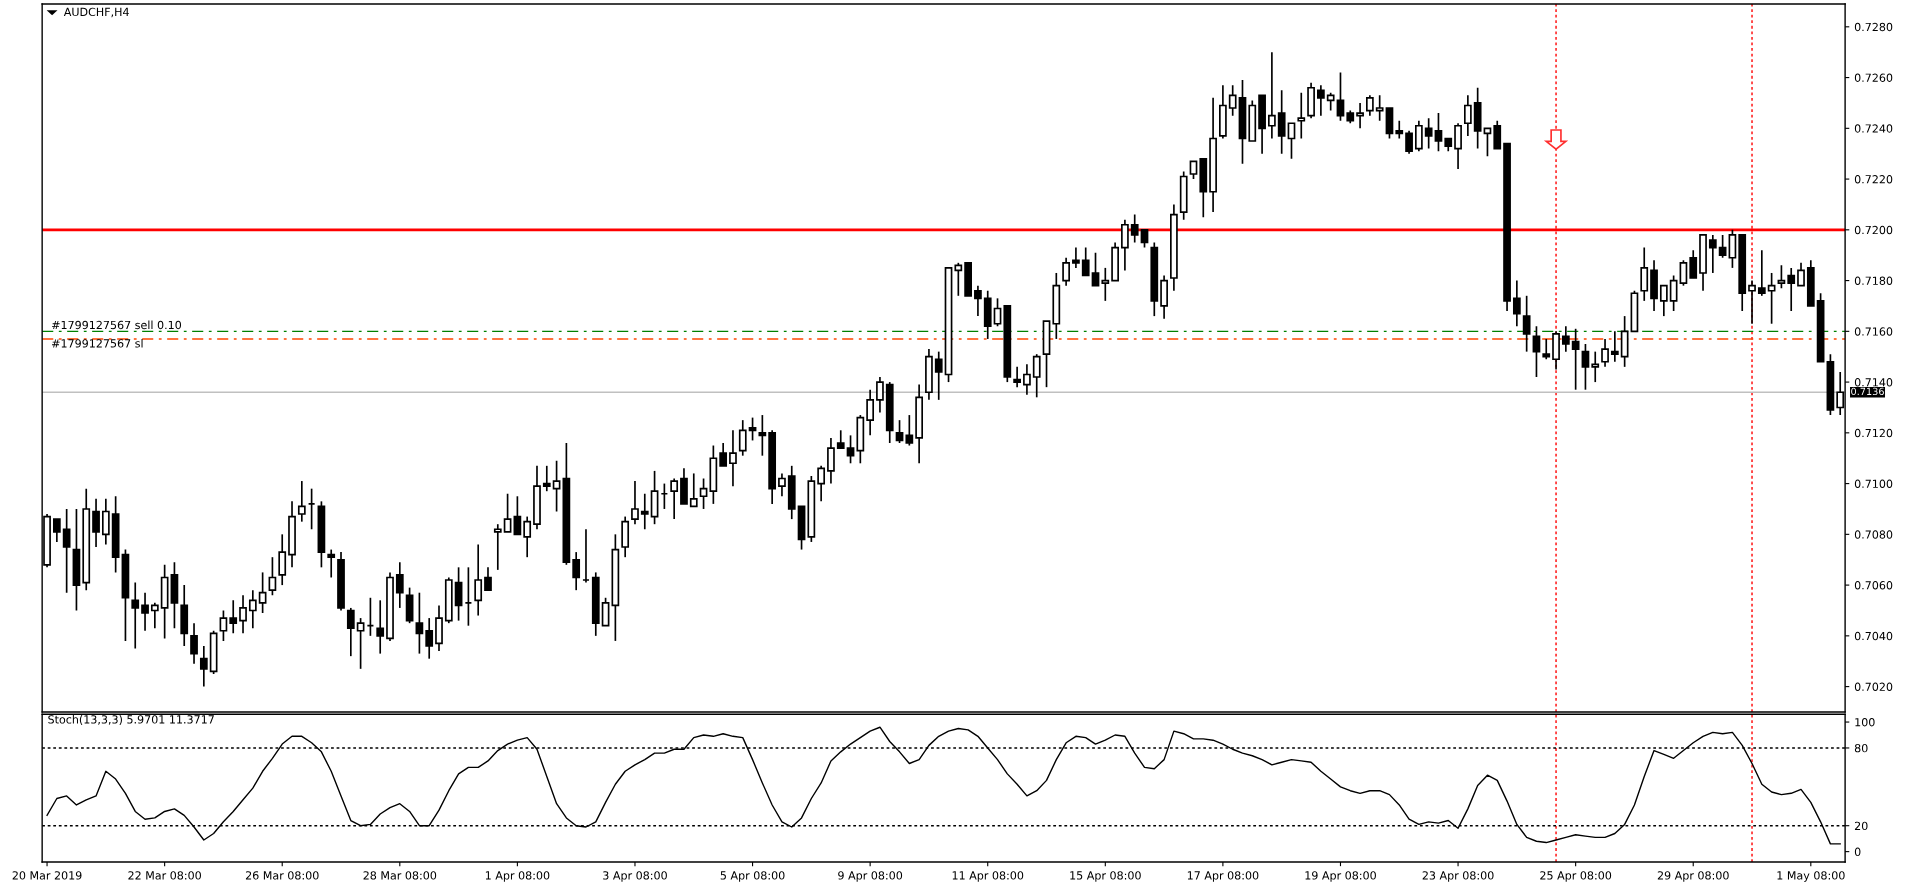  What do you see at coordinates (282, 875) in the screenshot?
I see `x-tick-label: 26 Mar 08:00` at bounding box center [282, 875].